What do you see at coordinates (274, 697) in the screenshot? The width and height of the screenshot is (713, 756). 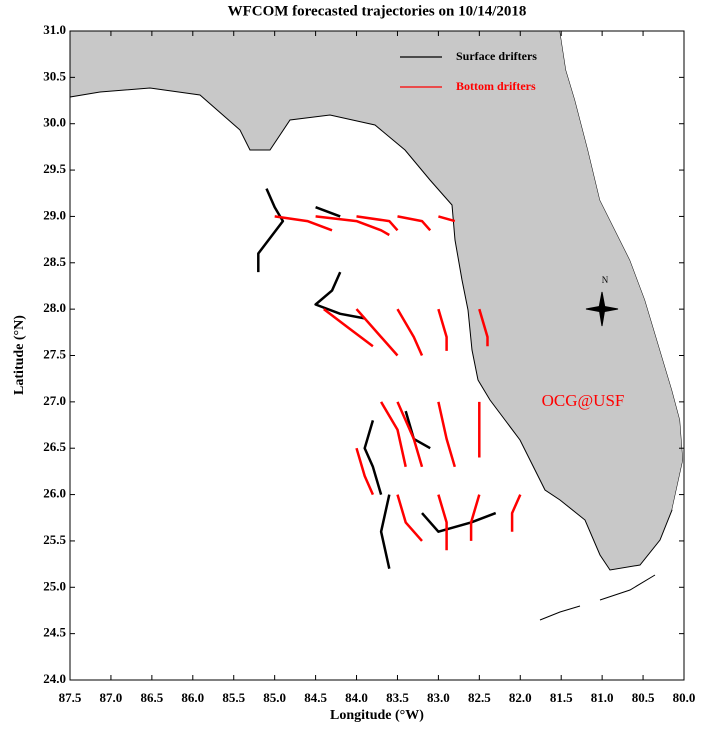 I see `x-tick-label: 85.0` at bounding box center [274, 697].